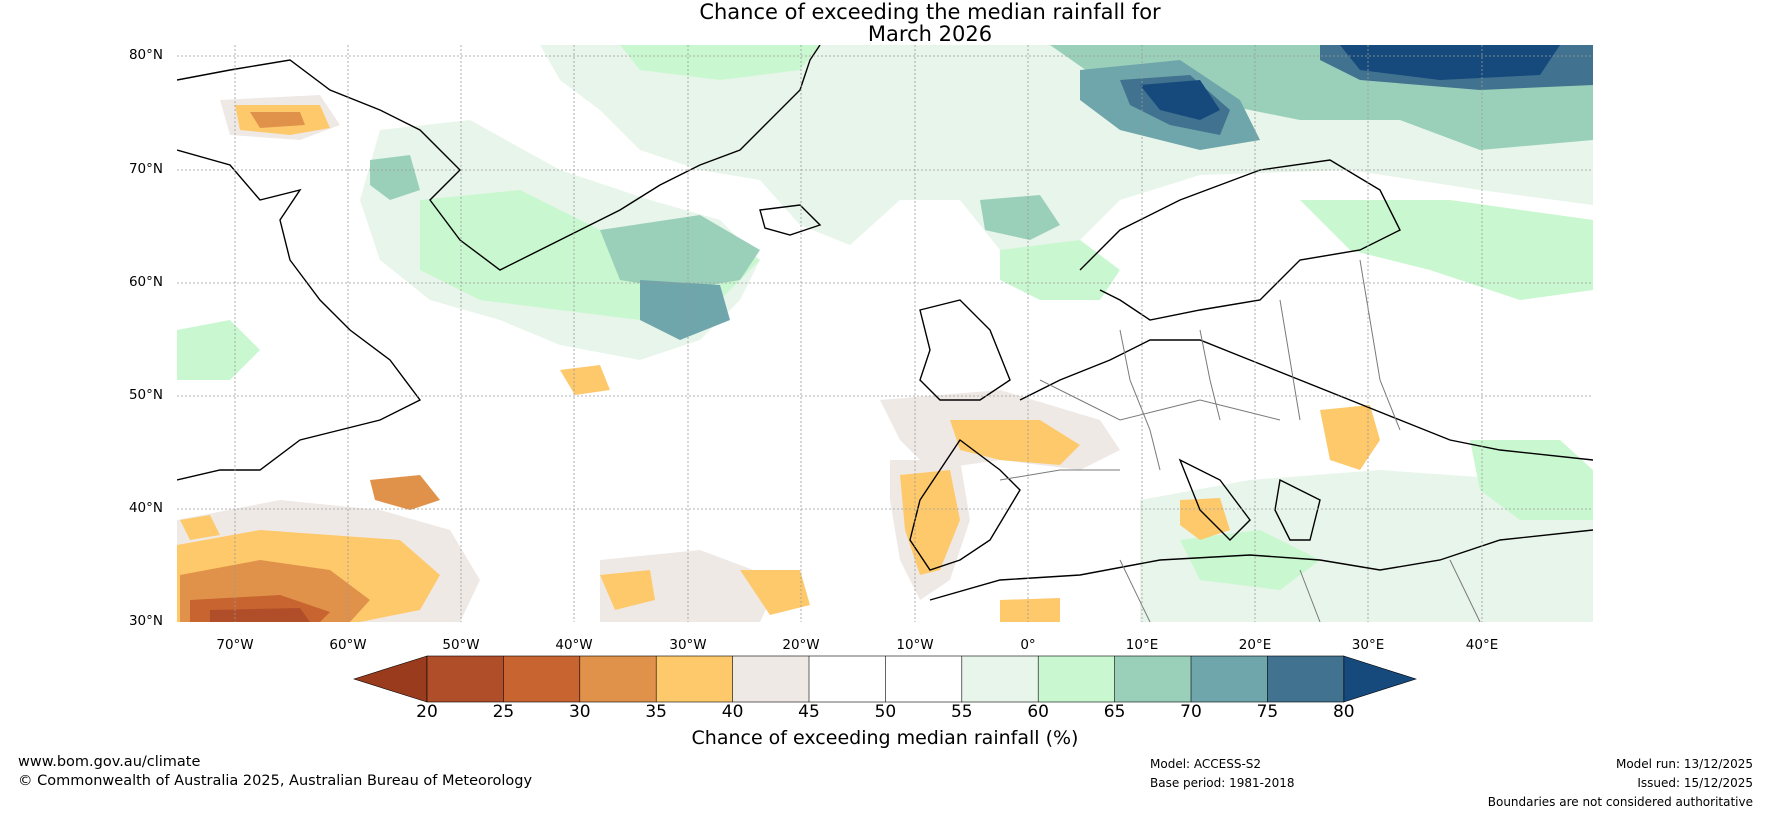 The width and height of the screenshot is (1770, 816). Describe the element at coordinates (732, 712) in the screenshot. I see `colorbar-tick: 40` at that location.